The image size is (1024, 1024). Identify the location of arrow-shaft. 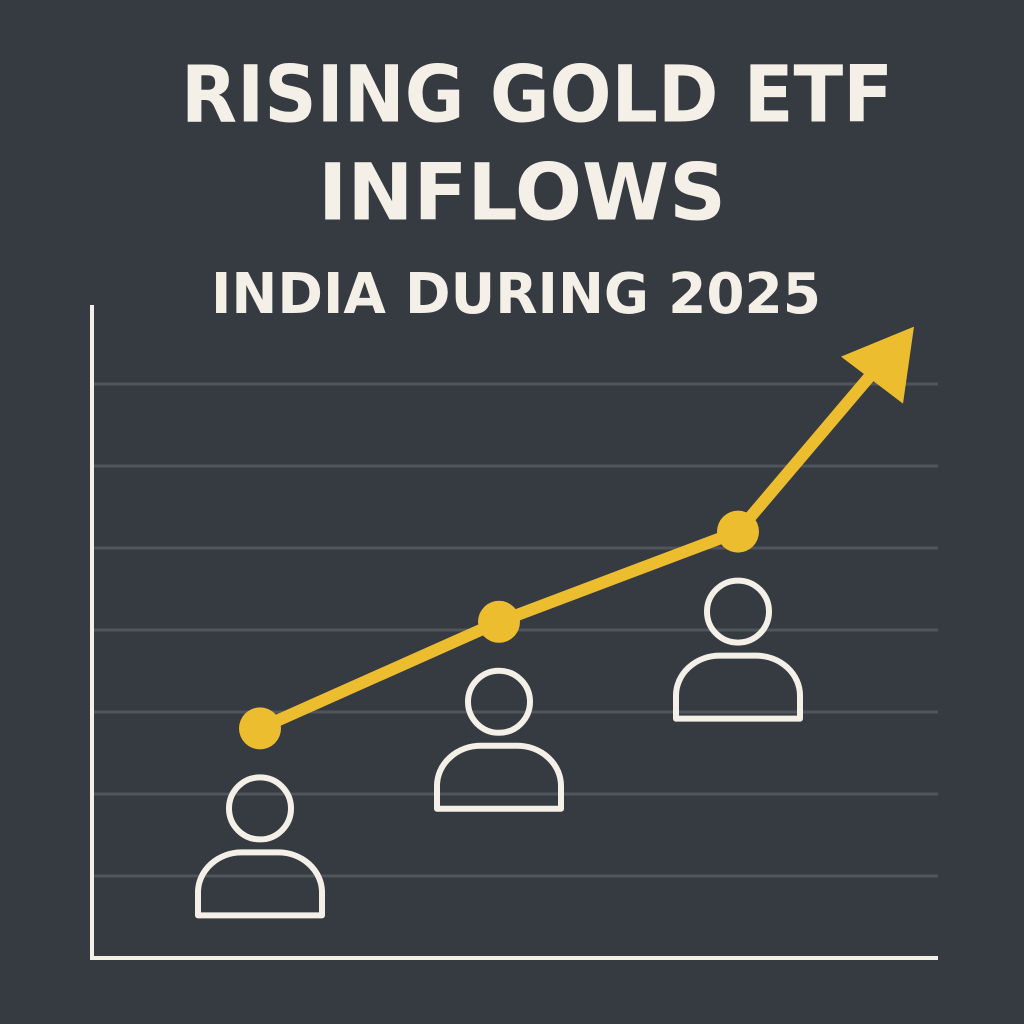
(808, 449).